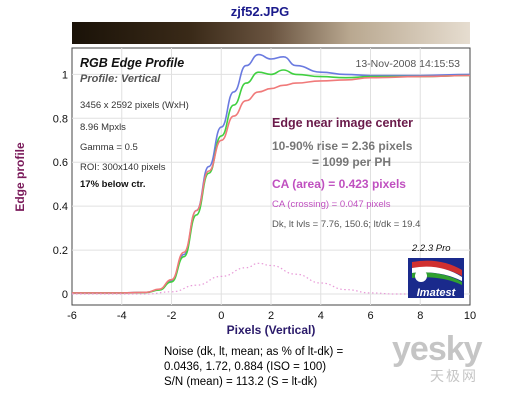  What do you see at coordinates (331, 204) in the screenshot?
I see `annotation-ca-crossing: CA (crossing) = 0.047 pixels` at bounding box center [331, 204].